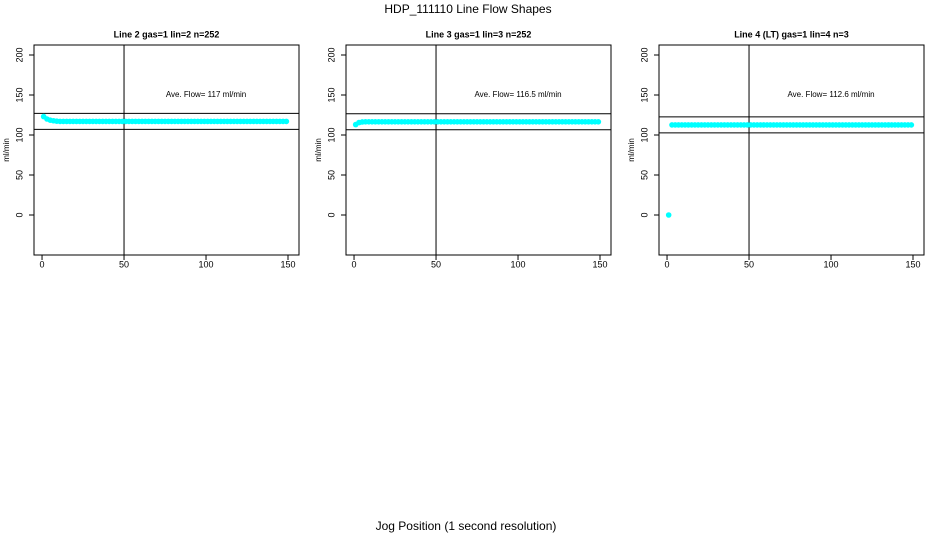 The image size is (936, 540). Describe the element at coordinates (791, 34) in the screenshot. I see `panel-title: Line 4 (LT) gas=1 lin=4 n=3` at that location.